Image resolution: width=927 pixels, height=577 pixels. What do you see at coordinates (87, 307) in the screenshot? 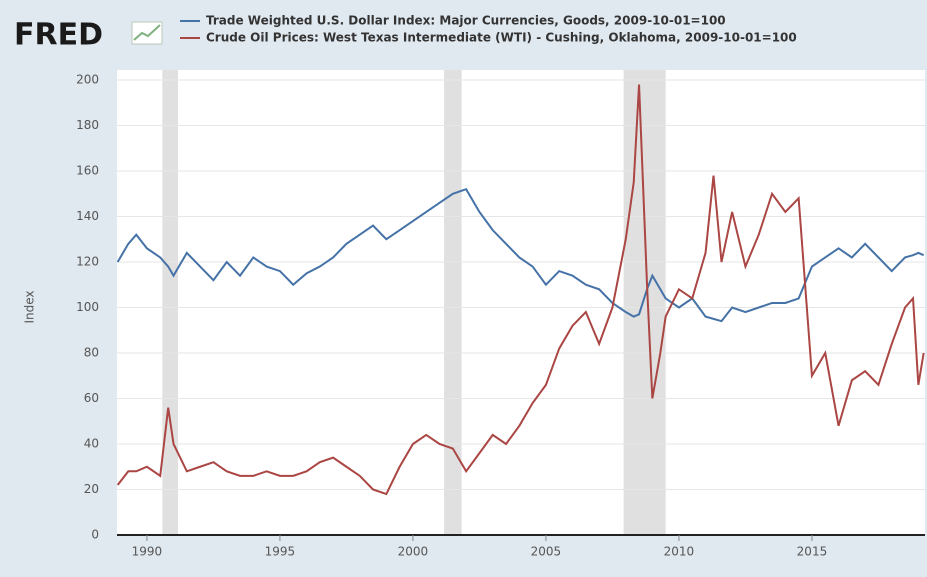
I see `y-tick-label: 100` at bounding box center [87, 307].